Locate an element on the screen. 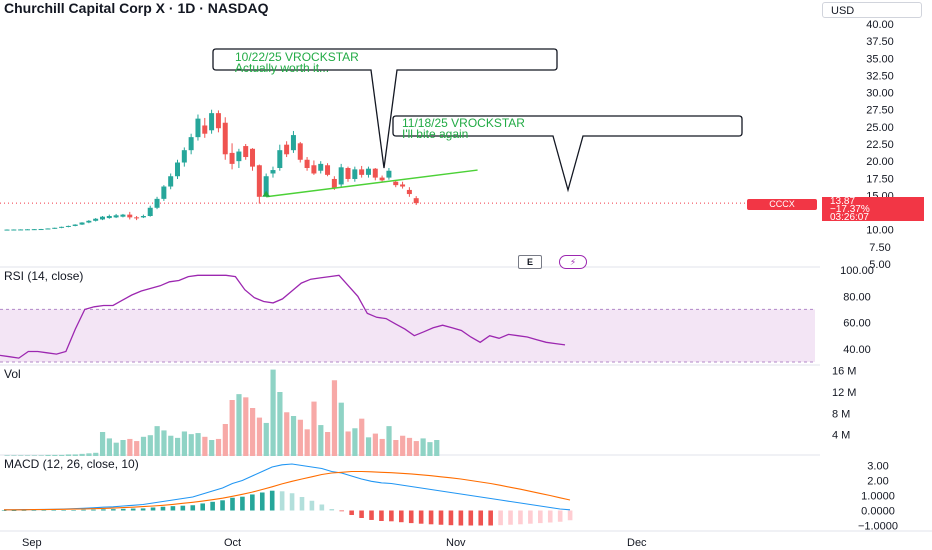  volume-axis: 16 M 12 M 8 M 4 M is located at coordinates (844, 404).